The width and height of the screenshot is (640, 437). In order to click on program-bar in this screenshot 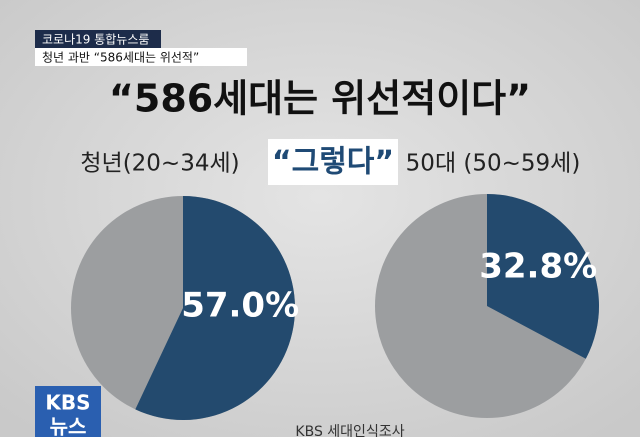, I will do `click(98, 39)`.